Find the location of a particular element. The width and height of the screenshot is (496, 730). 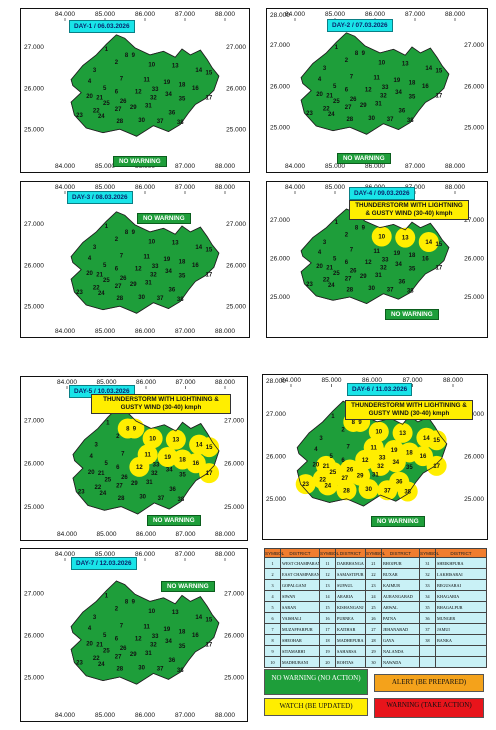

legend-warning: WARNING (TAKE ACTION) is located at coordinates (429, 708).